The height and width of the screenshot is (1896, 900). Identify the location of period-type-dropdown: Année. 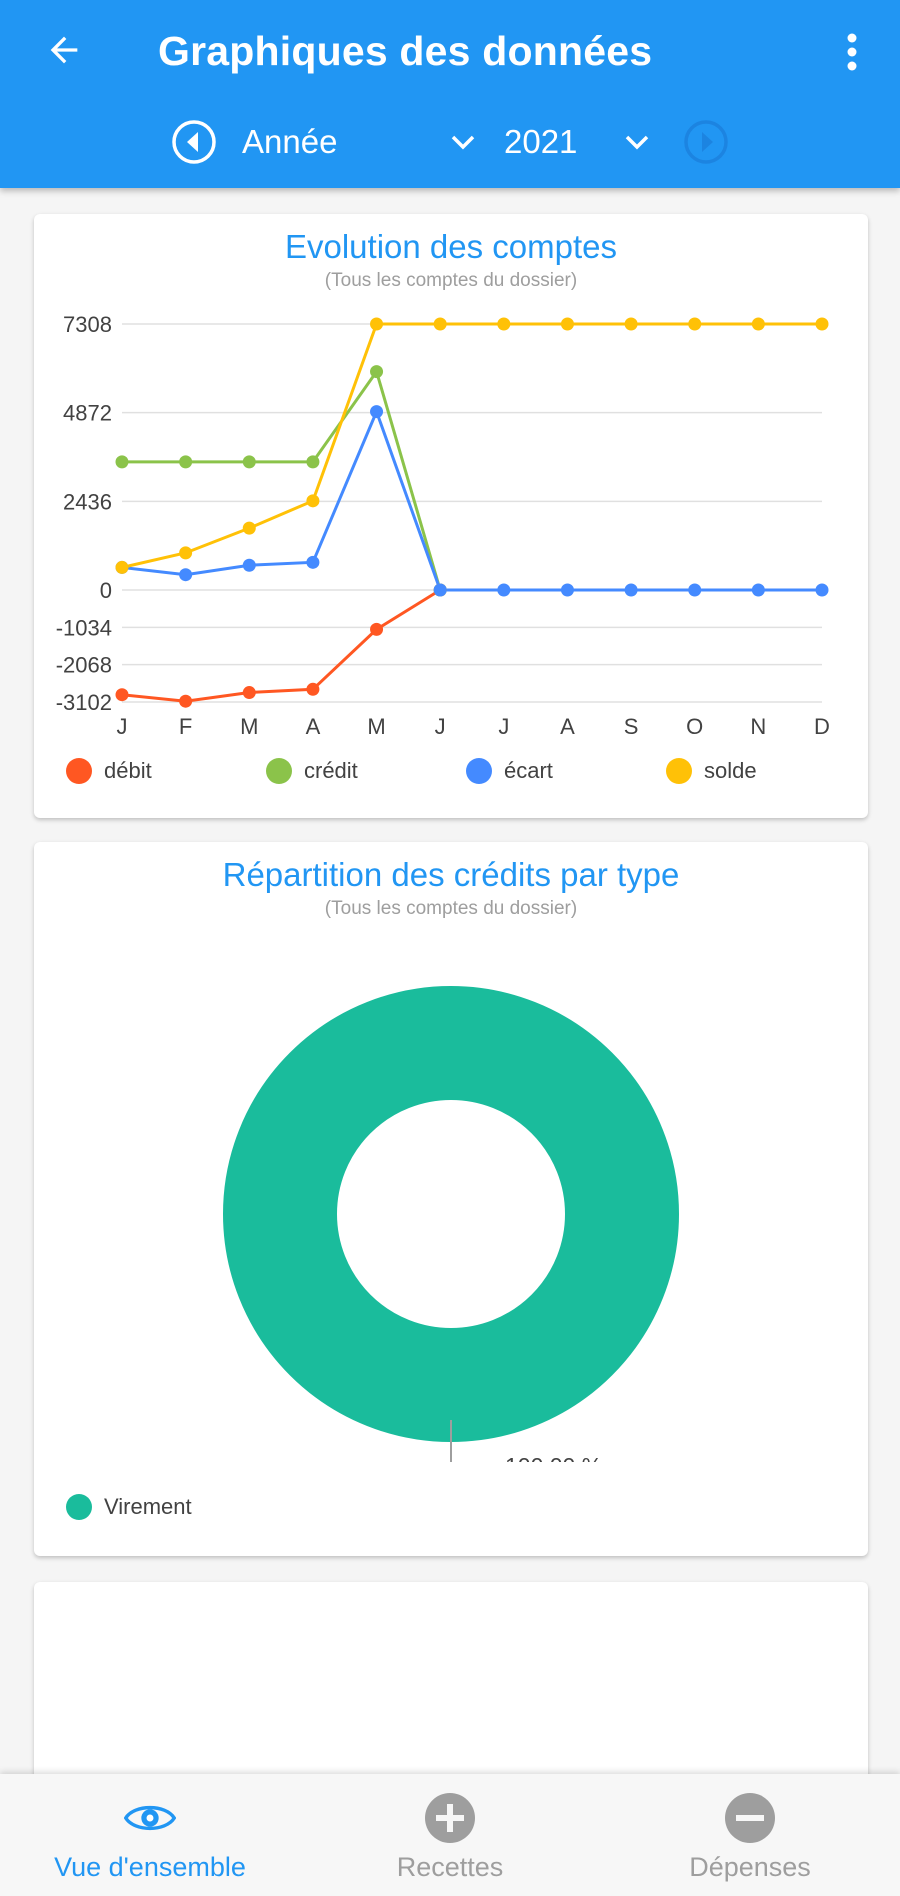
(360, 142).